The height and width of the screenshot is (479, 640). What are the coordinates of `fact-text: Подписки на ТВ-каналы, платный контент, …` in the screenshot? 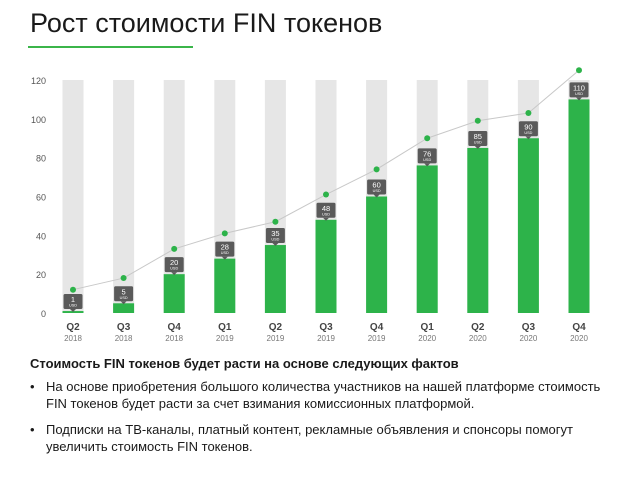 It's located at (309, 438).